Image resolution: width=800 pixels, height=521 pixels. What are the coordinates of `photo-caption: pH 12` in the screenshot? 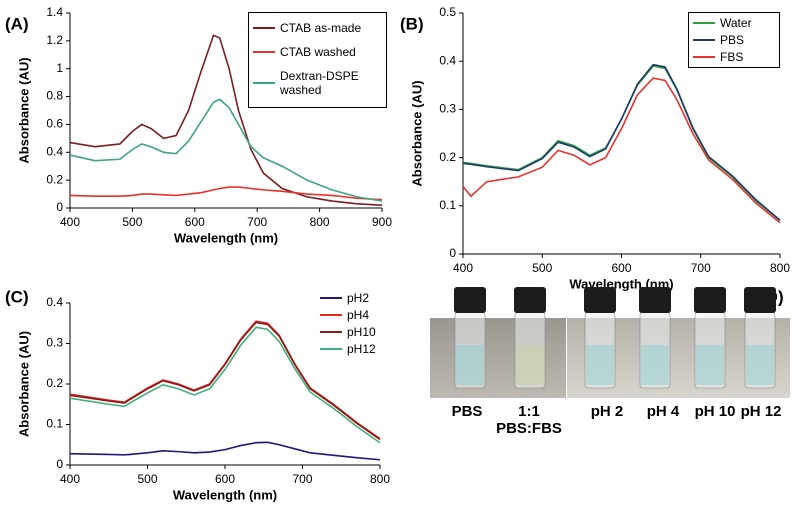 It's located at (761, 411).